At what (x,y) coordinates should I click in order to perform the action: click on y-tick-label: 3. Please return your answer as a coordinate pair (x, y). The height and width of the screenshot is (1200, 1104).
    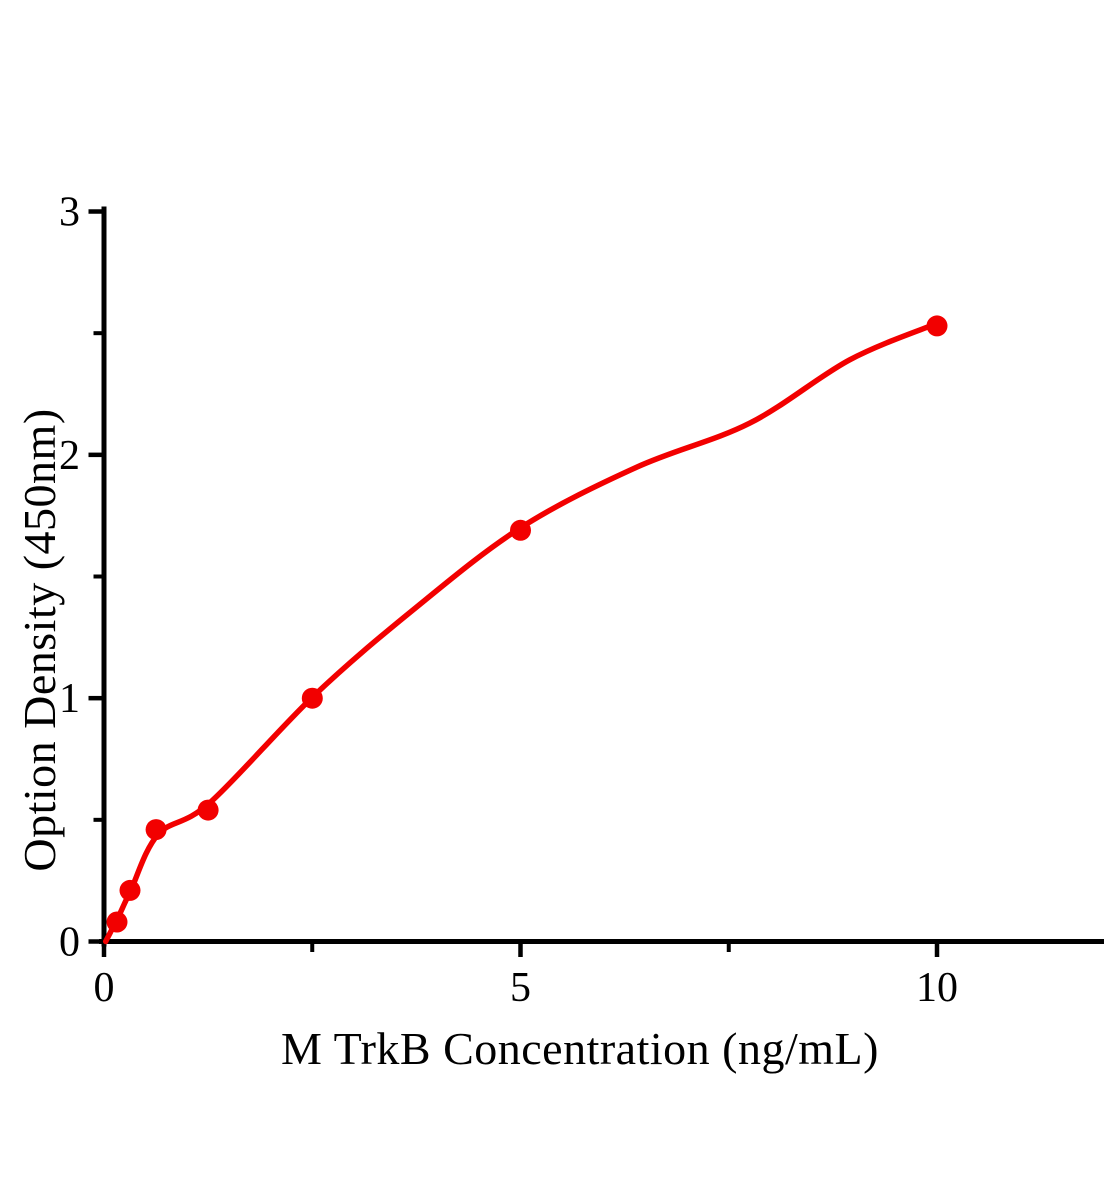
    Looking at the image, I should click on (69, 213).